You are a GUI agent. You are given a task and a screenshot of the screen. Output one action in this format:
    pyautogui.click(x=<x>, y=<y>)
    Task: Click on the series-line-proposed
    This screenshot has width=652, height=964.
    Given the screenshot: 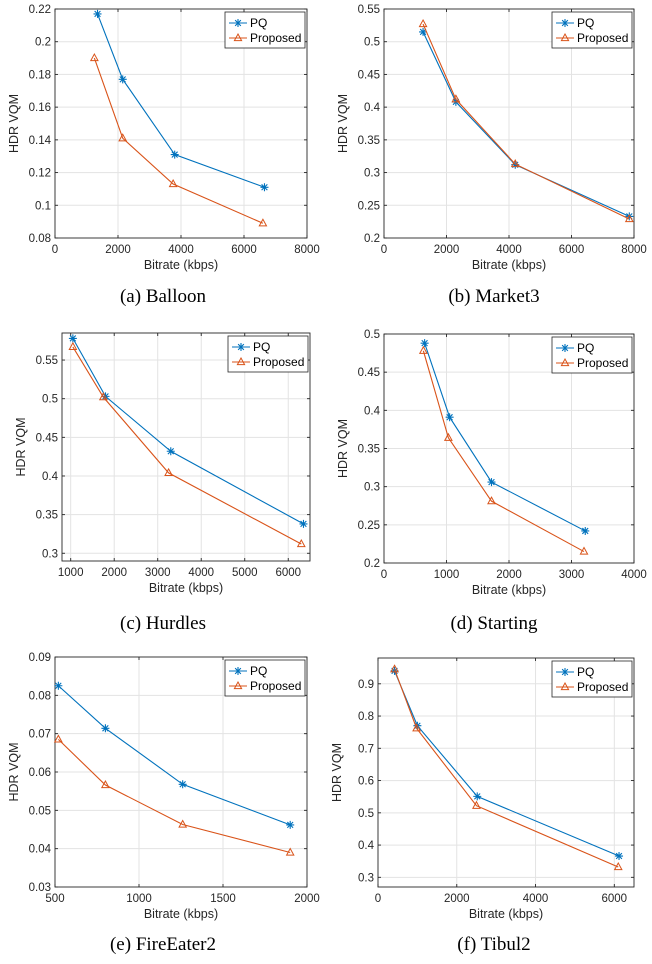 What is the action you would take?
    pyautogui.click(x=526, y=121)
    